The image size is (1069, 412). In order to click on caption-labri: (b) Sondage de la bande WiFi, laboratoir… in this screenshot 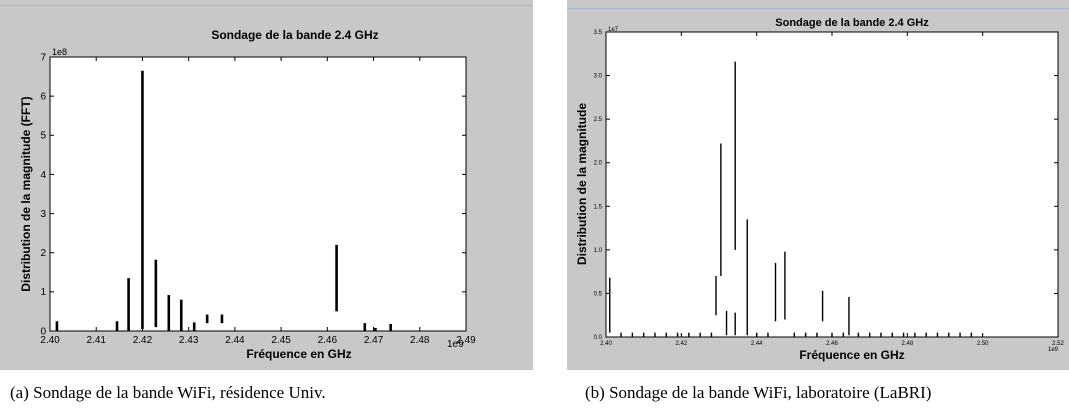, I will do `click(758, 392)`.